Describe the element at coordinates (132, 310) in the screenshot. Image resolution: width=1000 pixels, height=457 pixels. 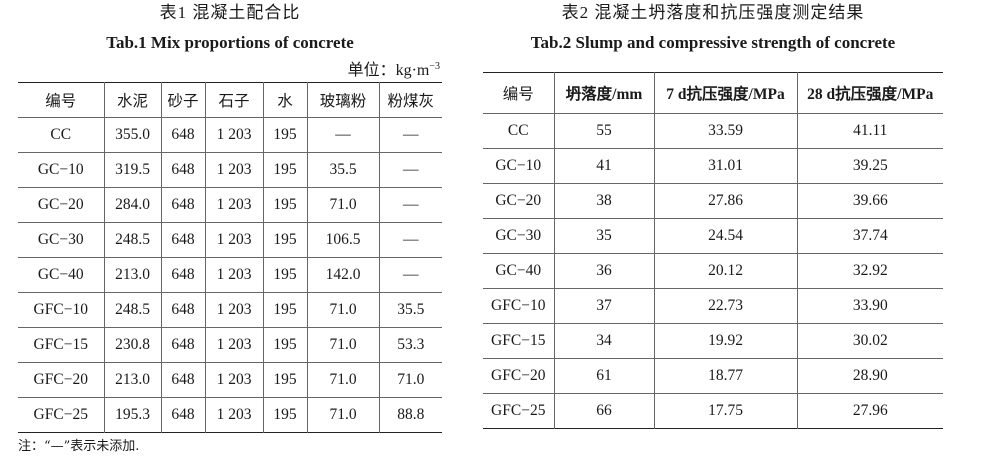
I see `table-cell: 248.5` at that location.